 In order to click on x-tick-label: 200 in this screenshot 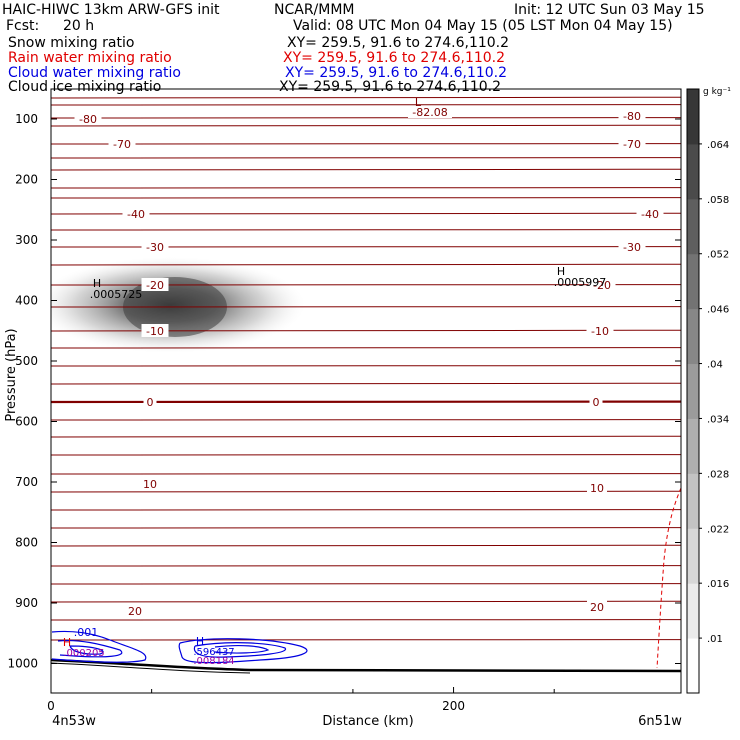, I will do `click(453, 706)`.